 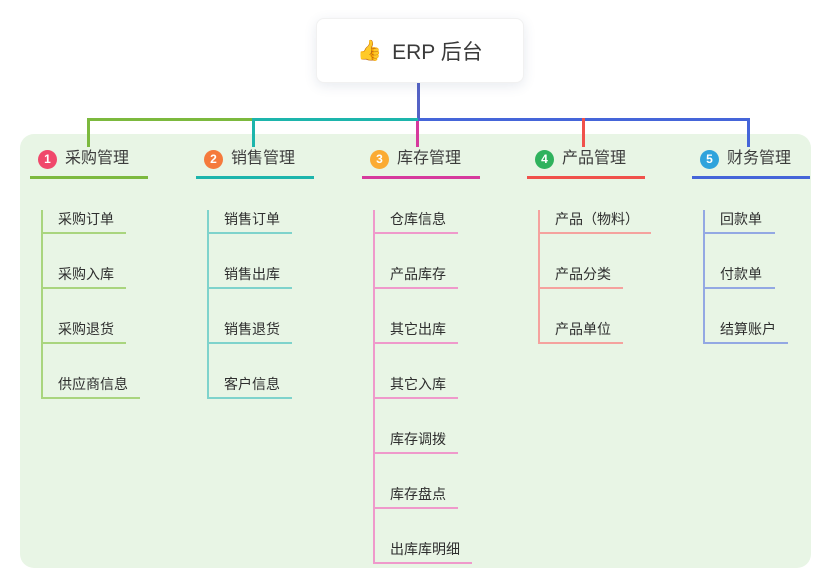 I want to click on branch-label: 产品管理, so click(x=594, y=158).